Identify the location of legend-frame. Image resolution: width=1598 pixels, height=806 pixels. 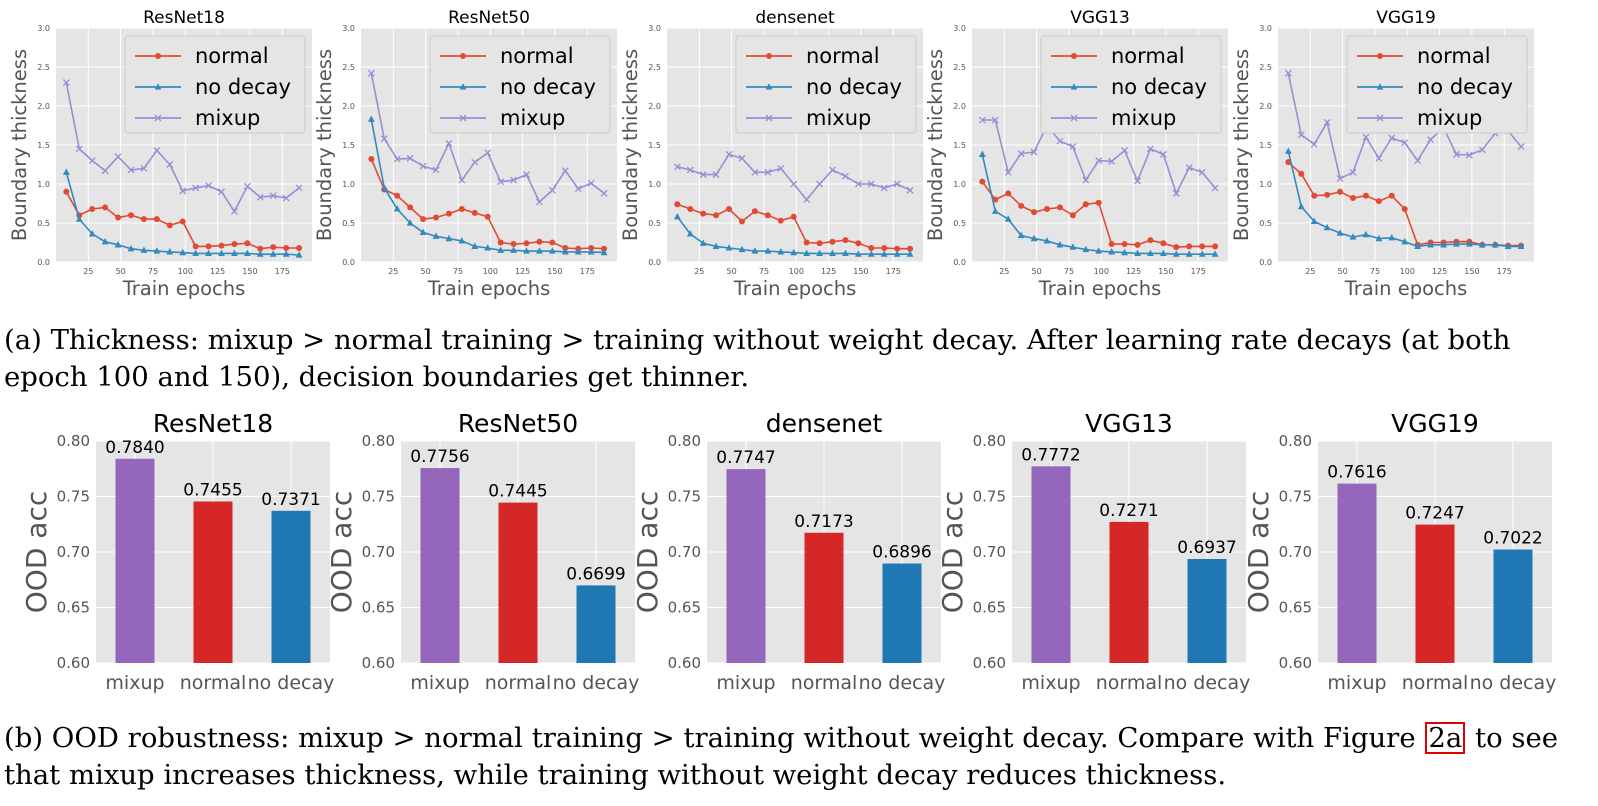
(520, 84).